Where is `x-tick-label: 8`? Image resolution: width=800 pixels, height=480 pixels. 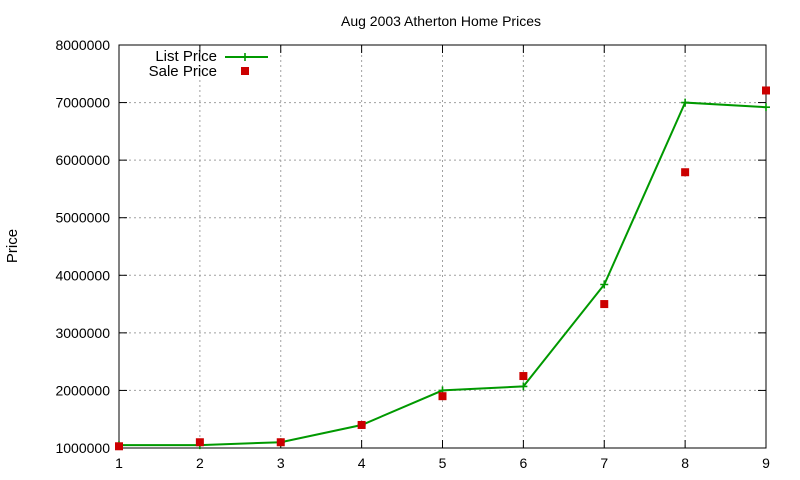 x-tick-label: 8 is located at coordinates (685, 463).